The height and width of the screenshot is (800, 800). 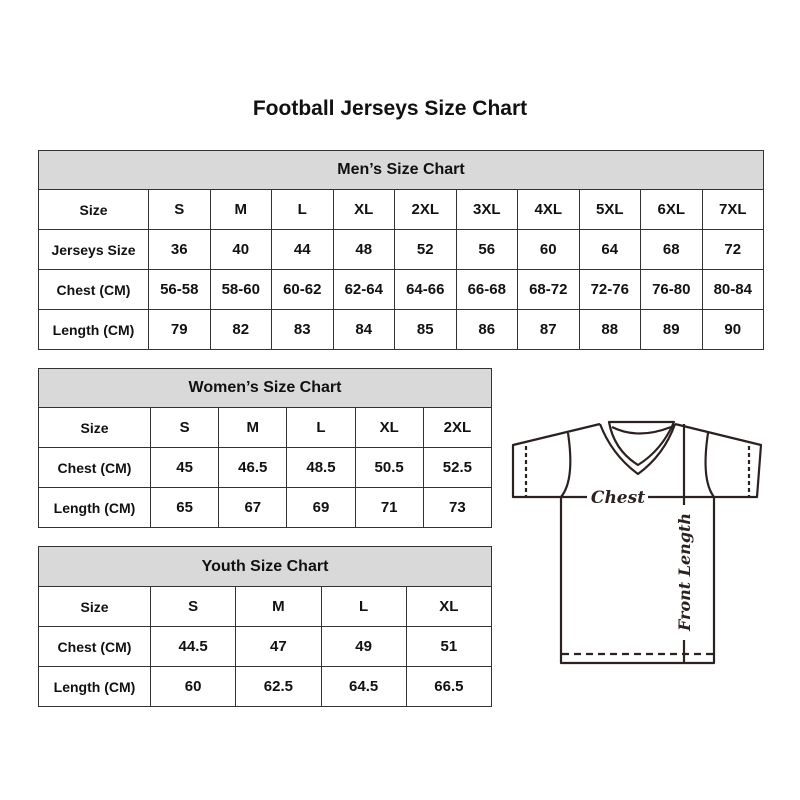 I want to click on right-armhole, so click(x=709, y=465).